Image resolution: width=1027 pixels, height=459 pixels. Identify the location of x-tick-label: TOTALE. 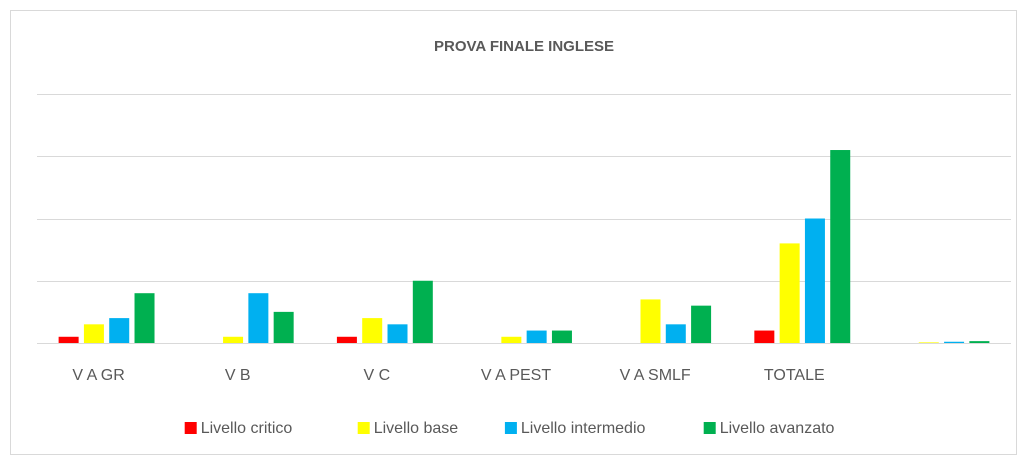
(794, 375).